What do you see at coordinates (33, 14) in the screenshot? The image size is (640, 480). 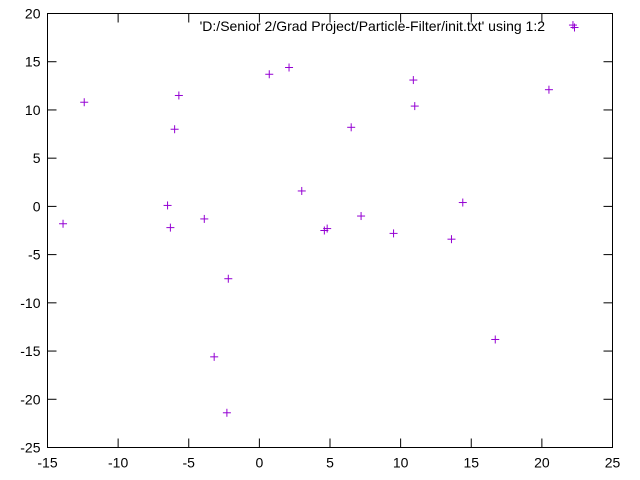 I see `y-tick-label: 20` at bounding box center [33, 14].